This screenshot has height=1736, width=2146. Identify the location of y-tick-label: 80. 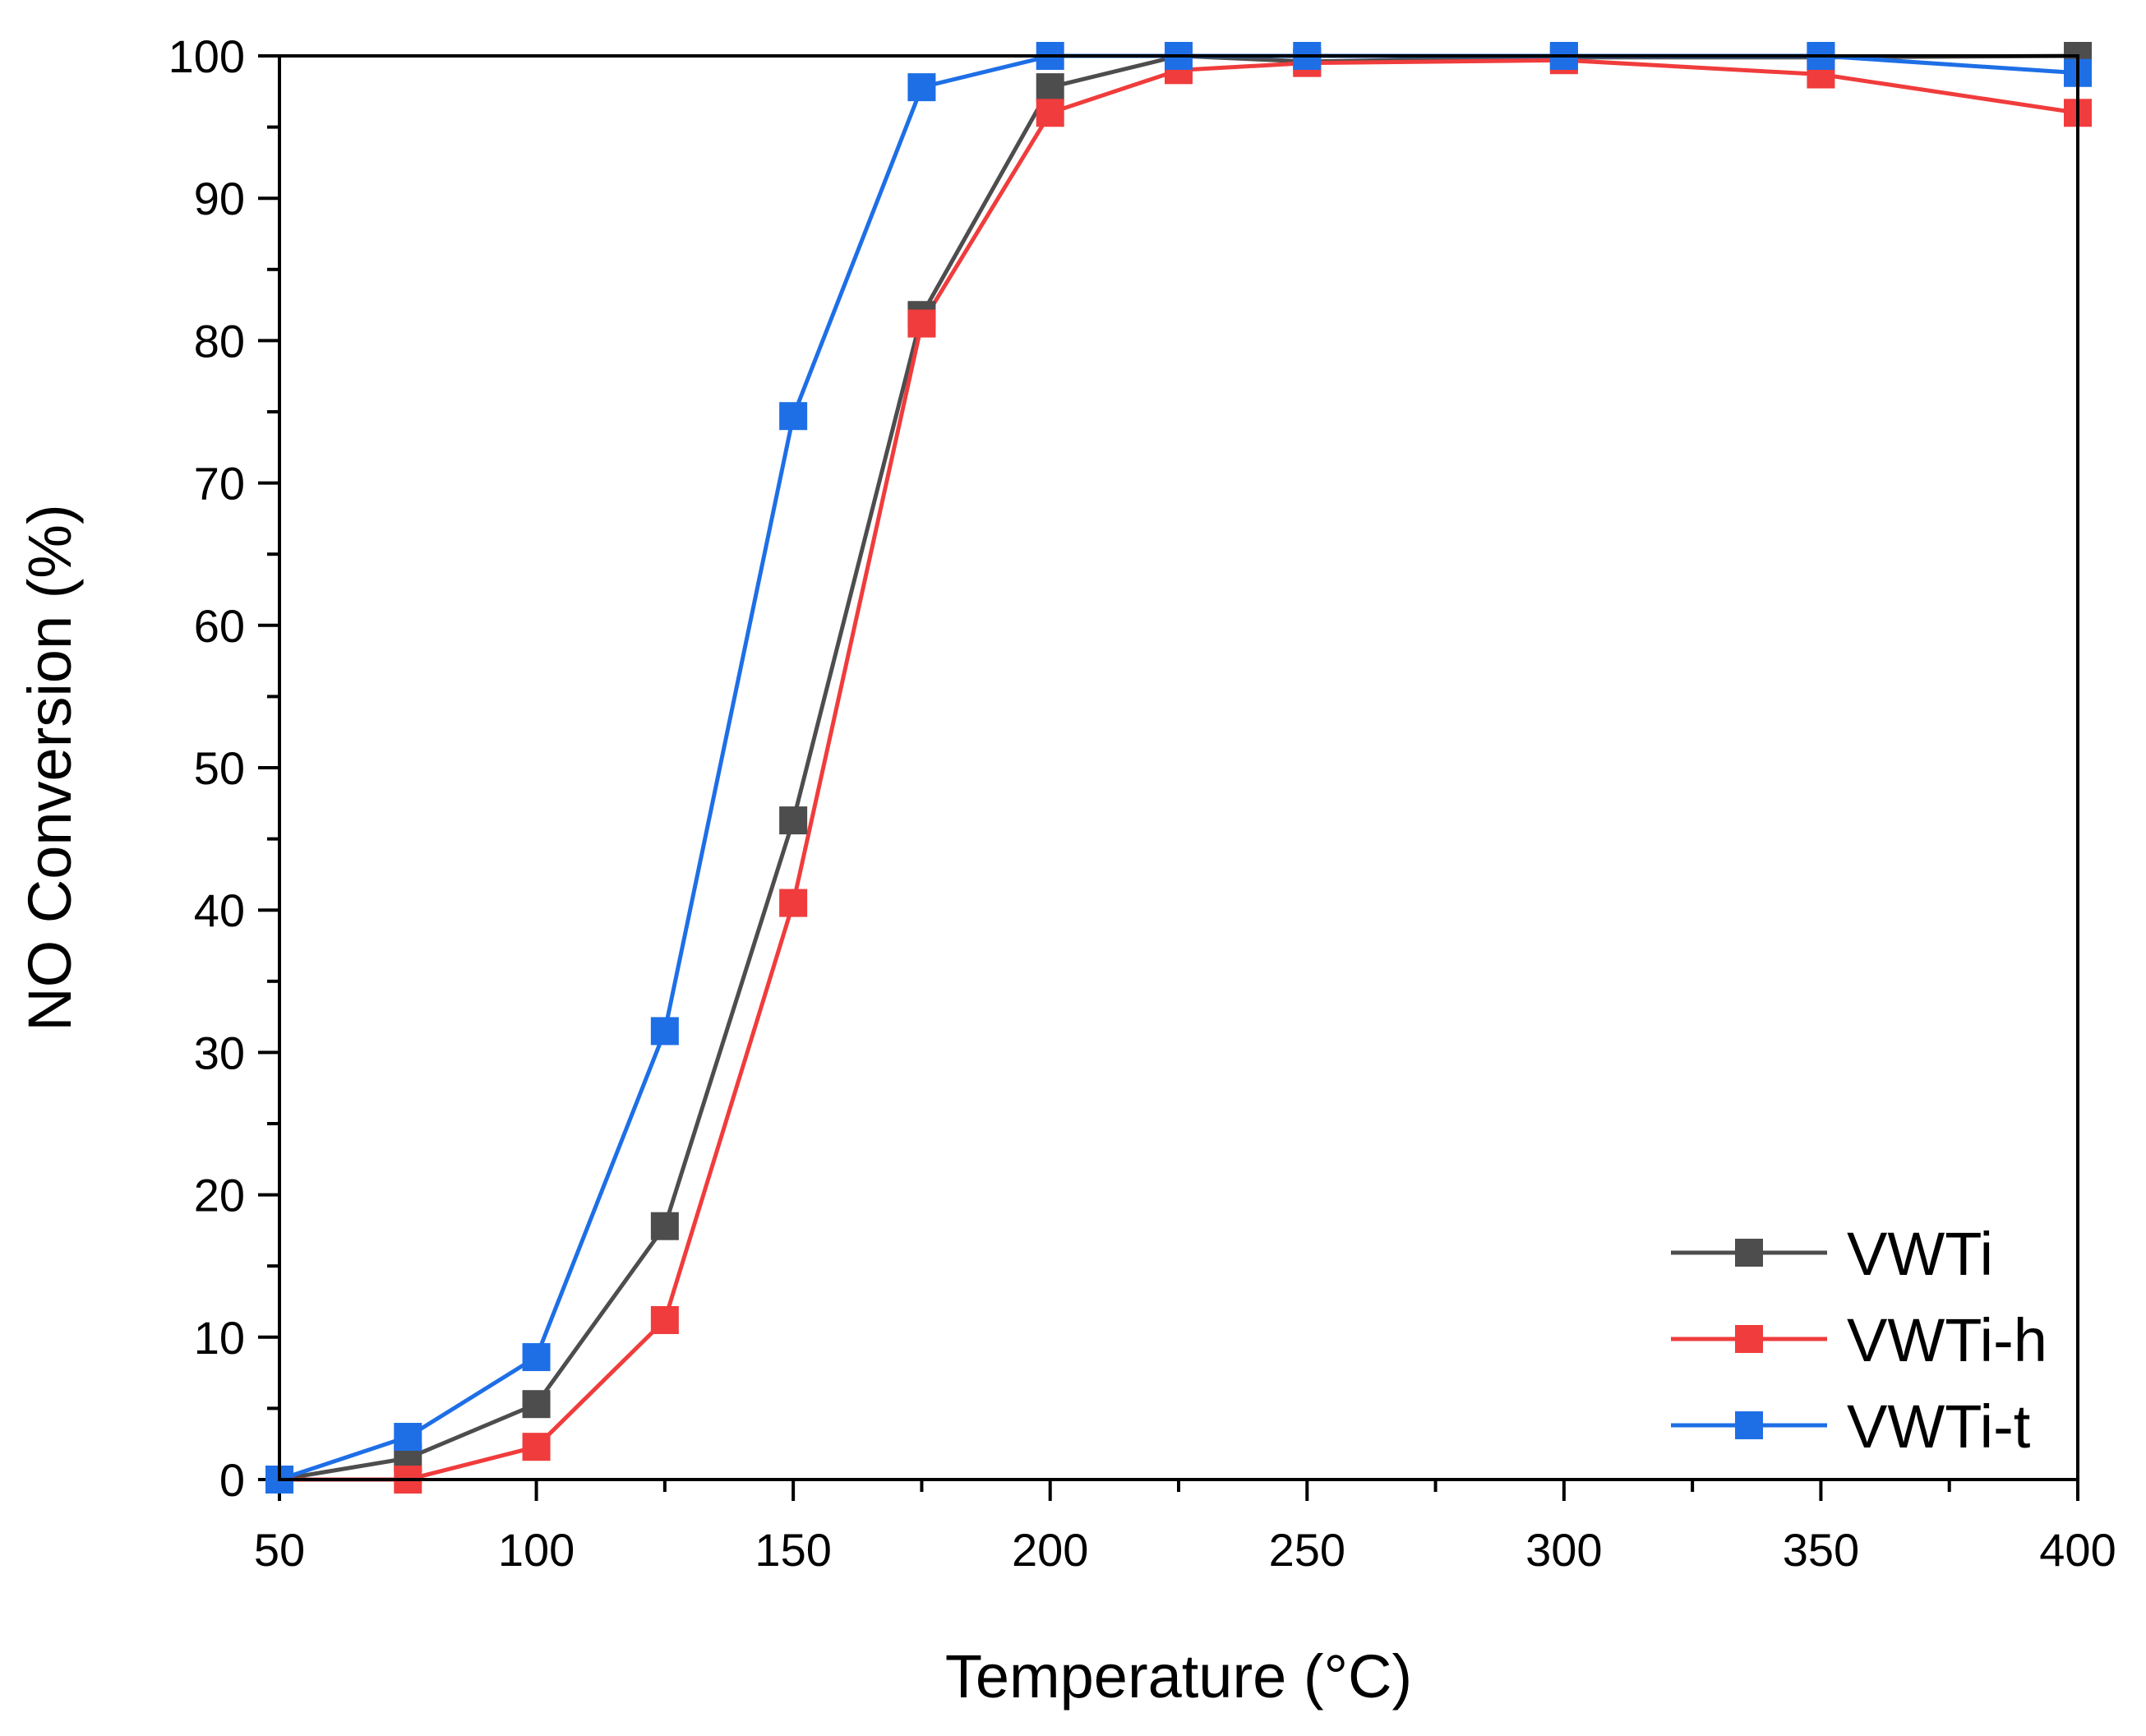
(219, 341).